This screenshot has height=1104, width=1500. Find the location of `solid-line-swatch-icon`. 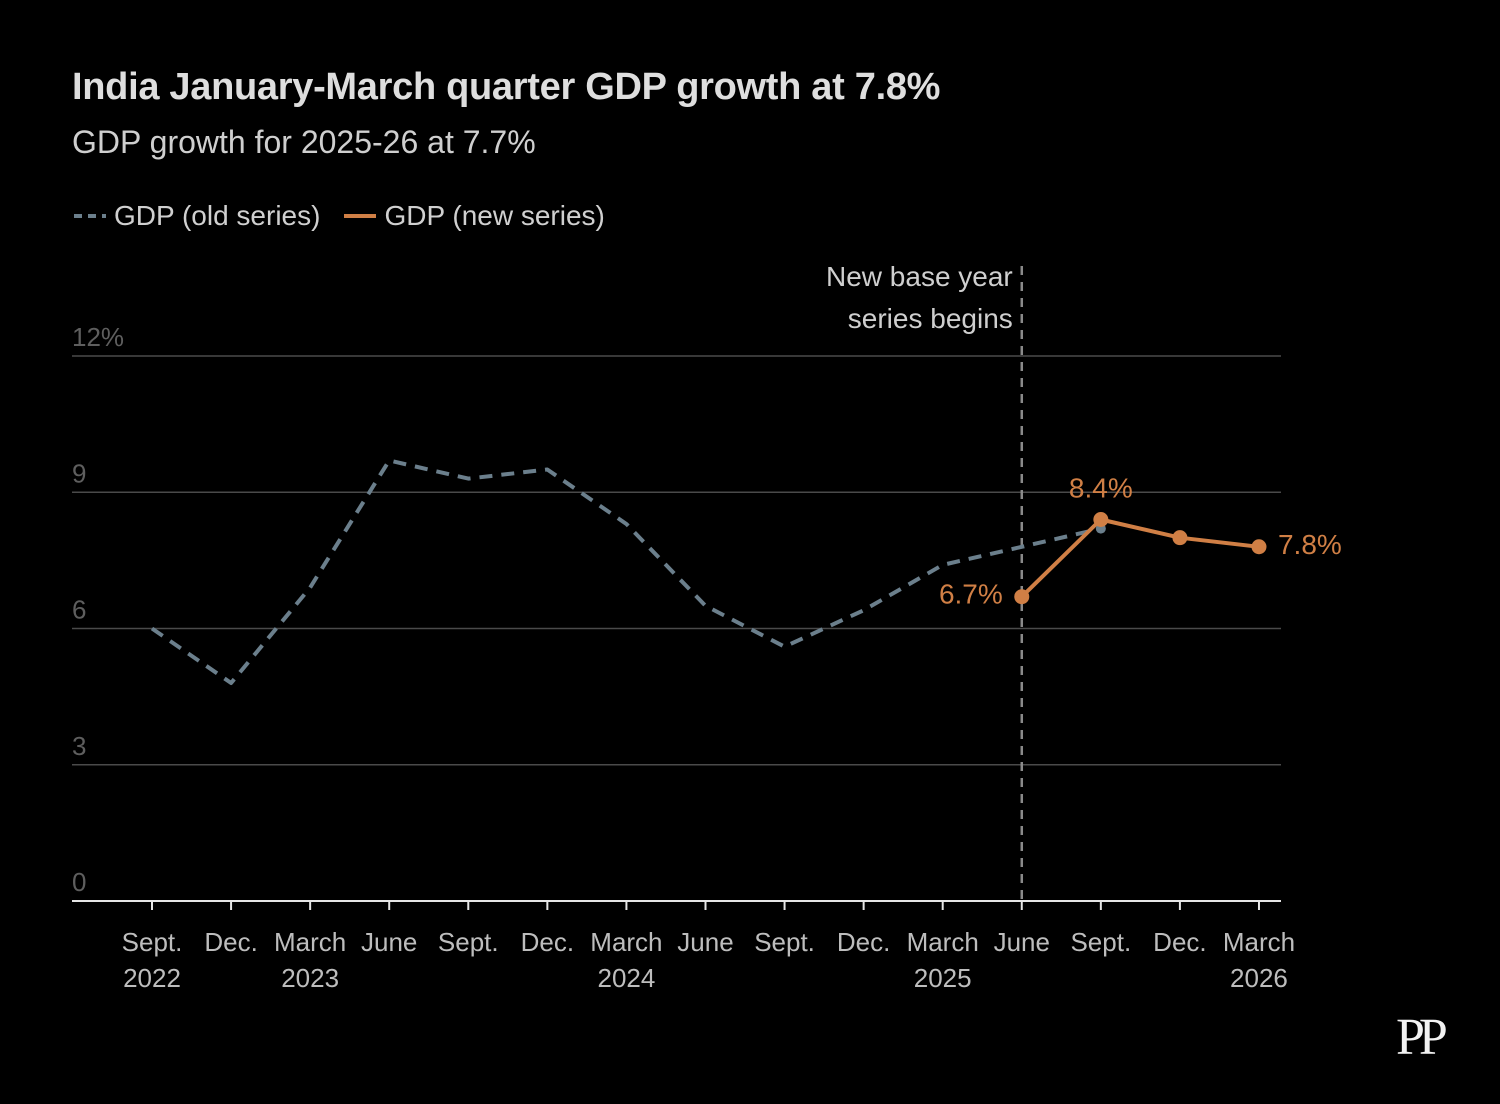

solid-line-swatch-icon is located at coordinates (360, 216).